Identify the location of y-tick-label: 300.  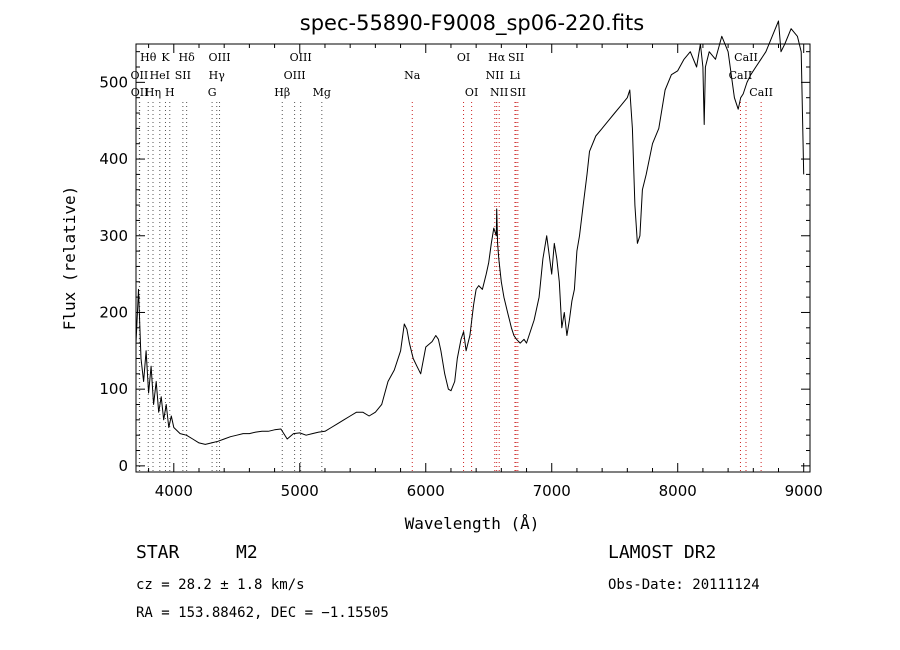
(113, 236).